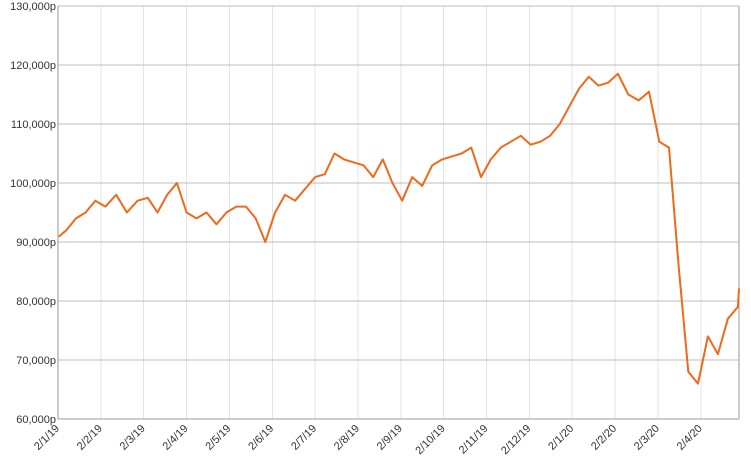  I want to click on x-tick-label: 2/2/20, so click(604, 438).